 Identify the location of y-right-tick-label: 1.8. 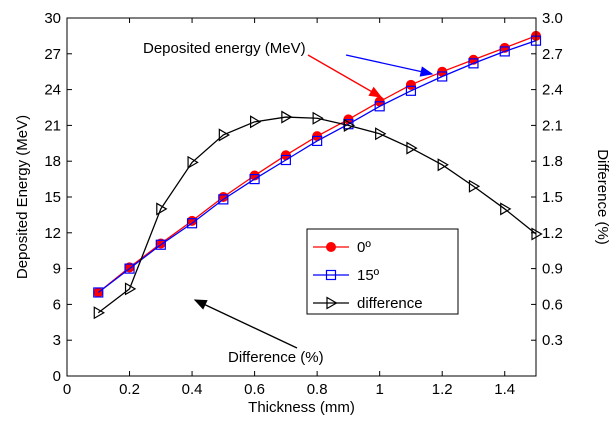
(552, 161).